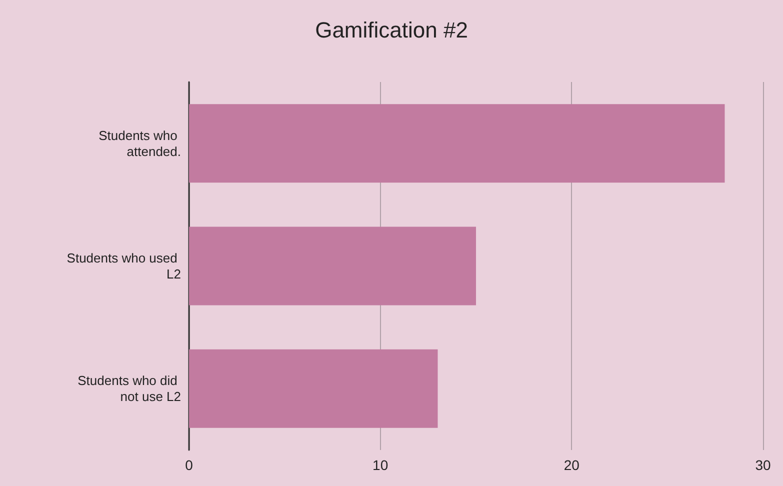 This screenshot has width=783, height=486. I want to click on y-tick-label: Students who attended., so click(139, 143).